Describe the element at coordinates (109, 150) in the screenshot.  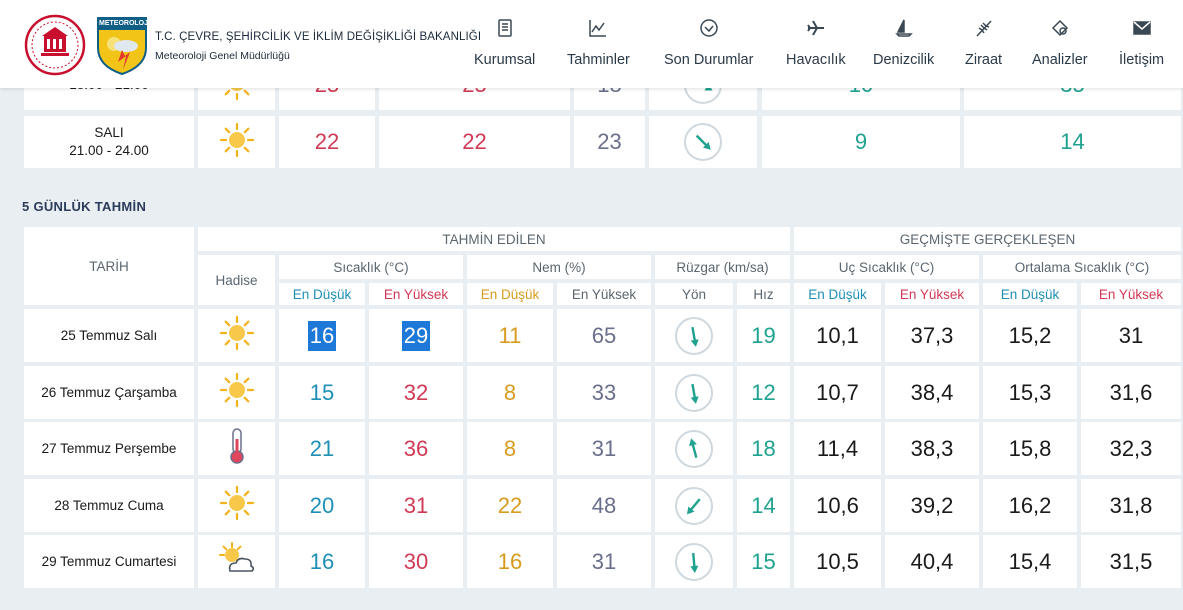
I see `hourly-time: 21.00 - 24.00` at that location.